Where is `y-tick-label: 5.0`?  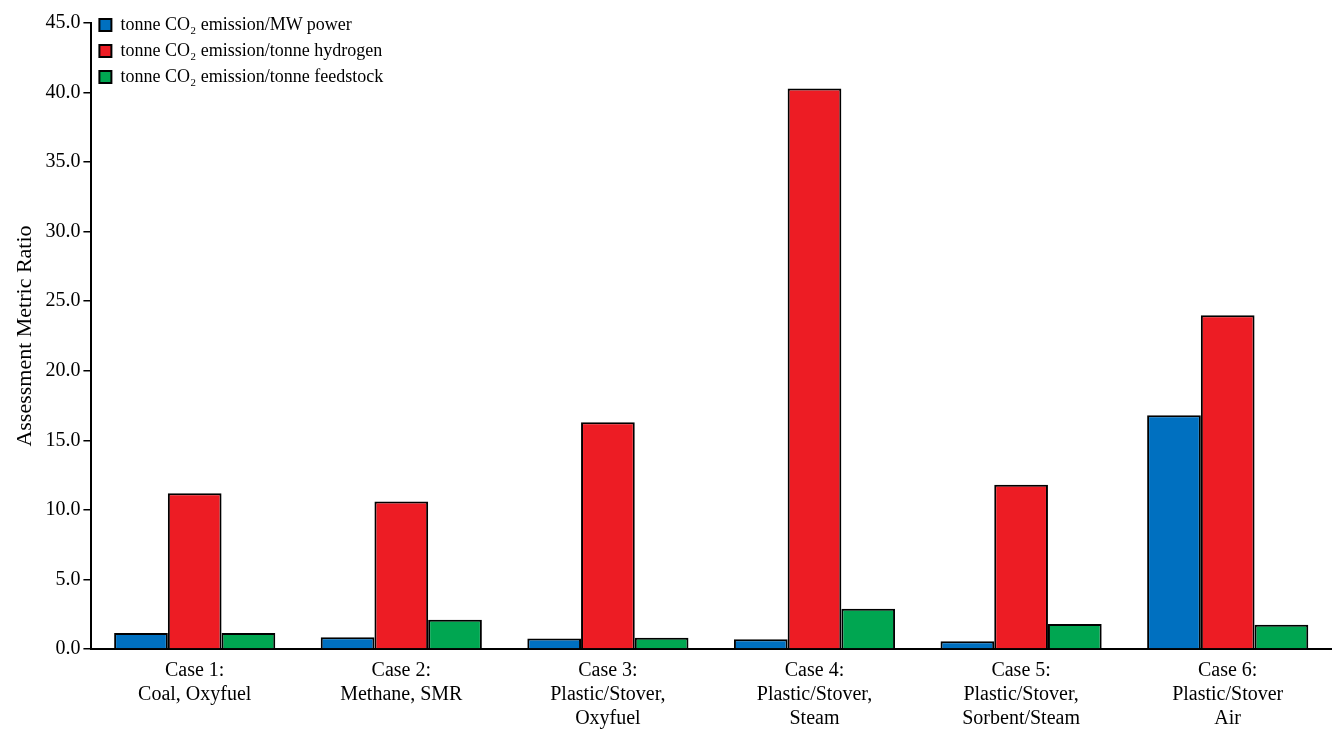
y-tick-label: 5.0 is located at coordinates (68, 577).